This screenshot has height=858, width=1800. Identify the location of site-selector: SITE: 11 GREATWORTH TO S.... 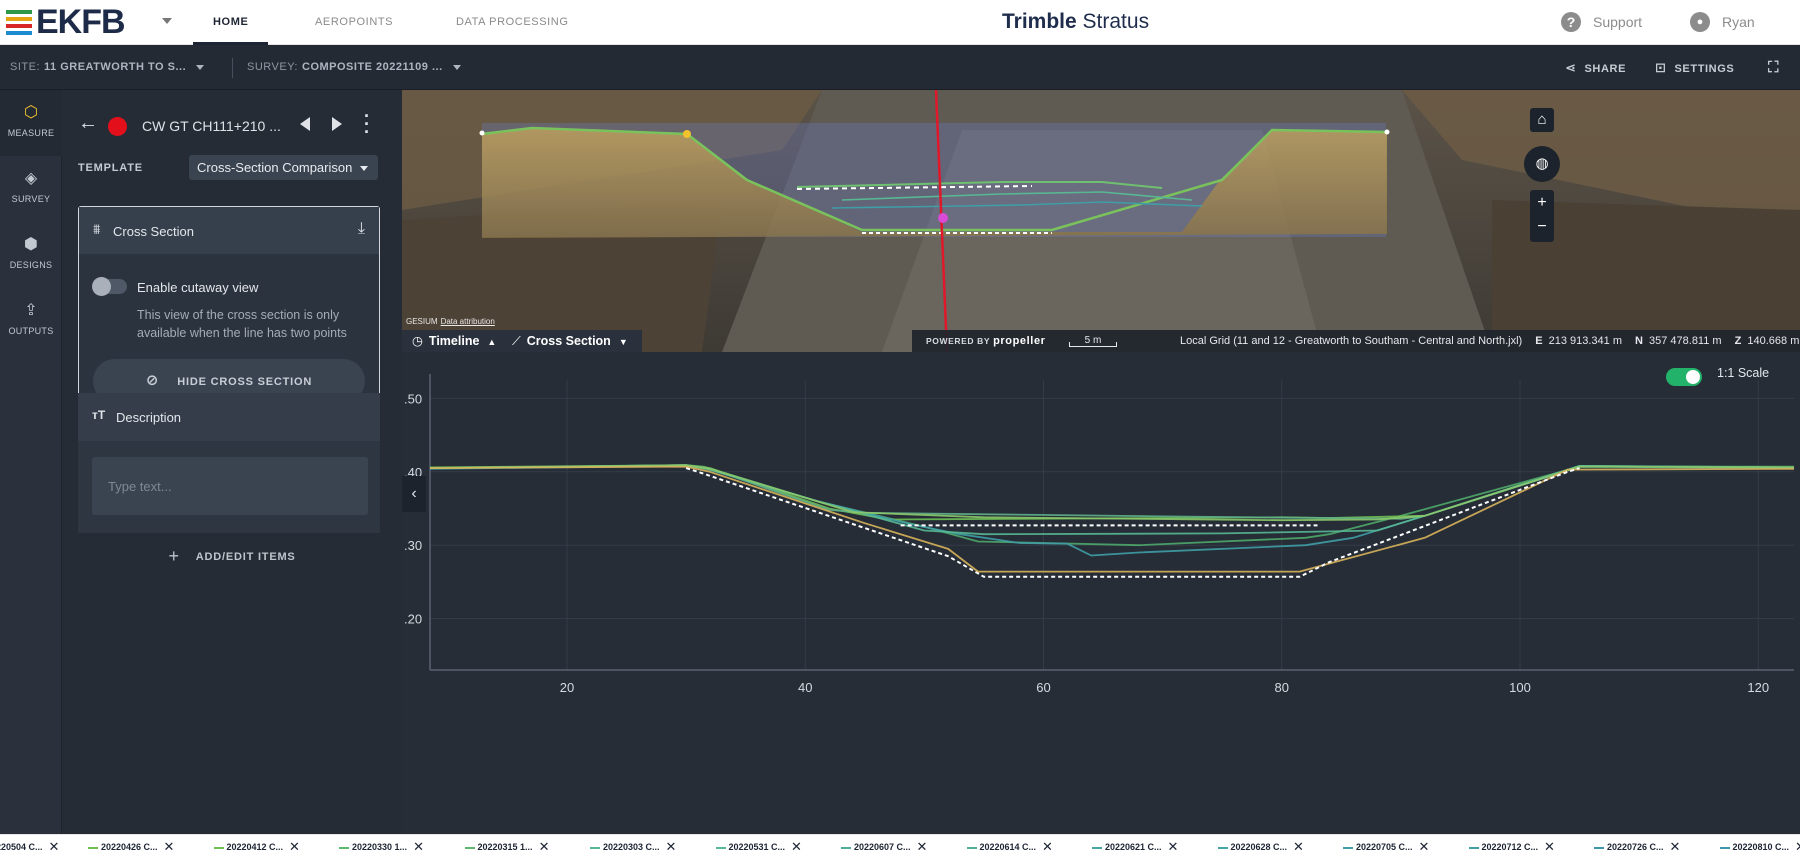
(107, 67).